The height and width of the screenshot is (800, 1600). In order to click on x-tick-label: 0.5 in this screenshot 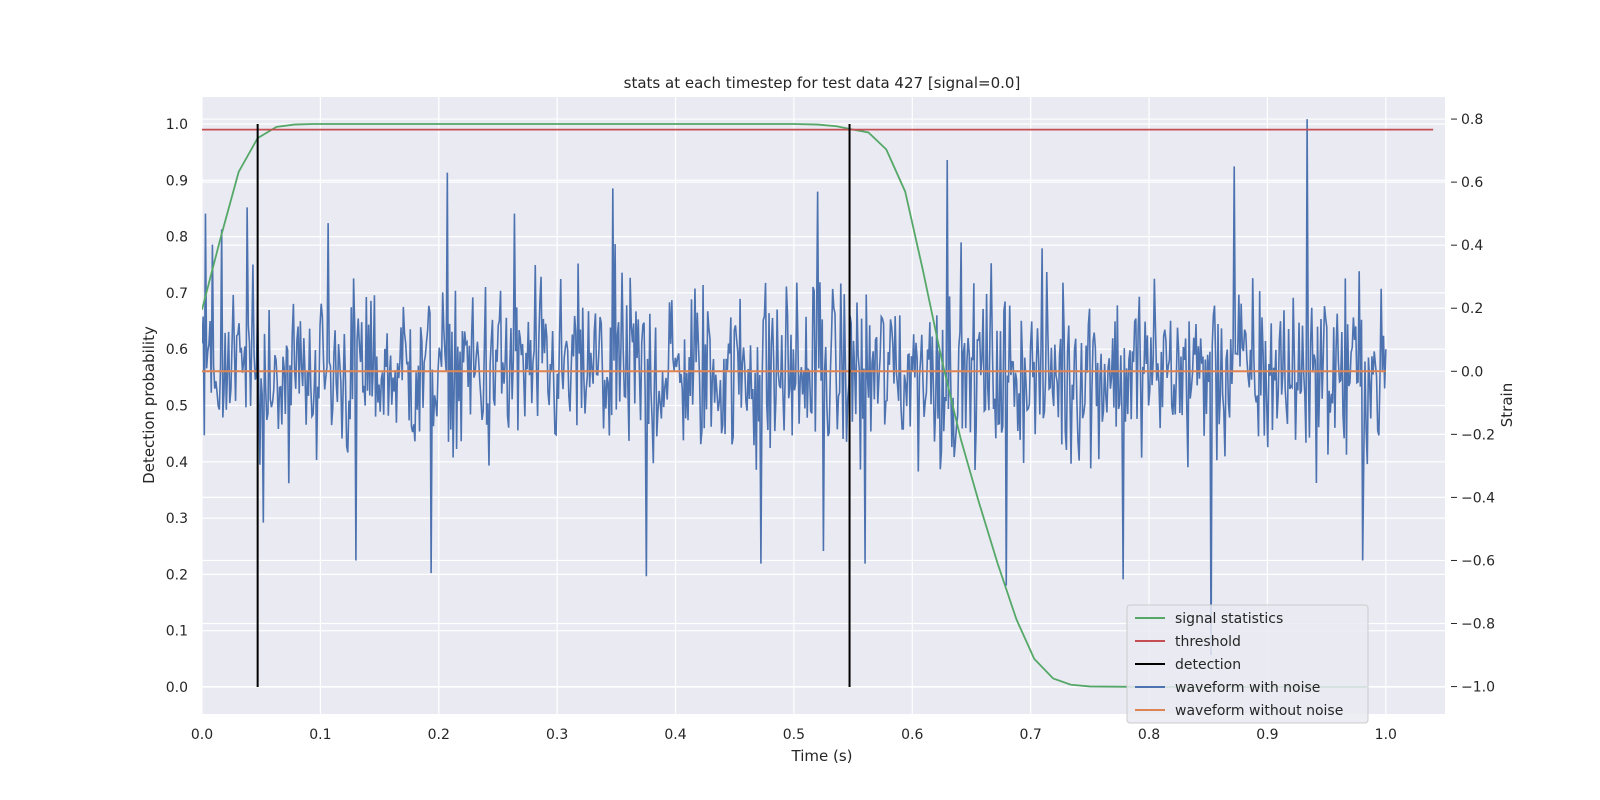, I will do `click(794, 735)`.